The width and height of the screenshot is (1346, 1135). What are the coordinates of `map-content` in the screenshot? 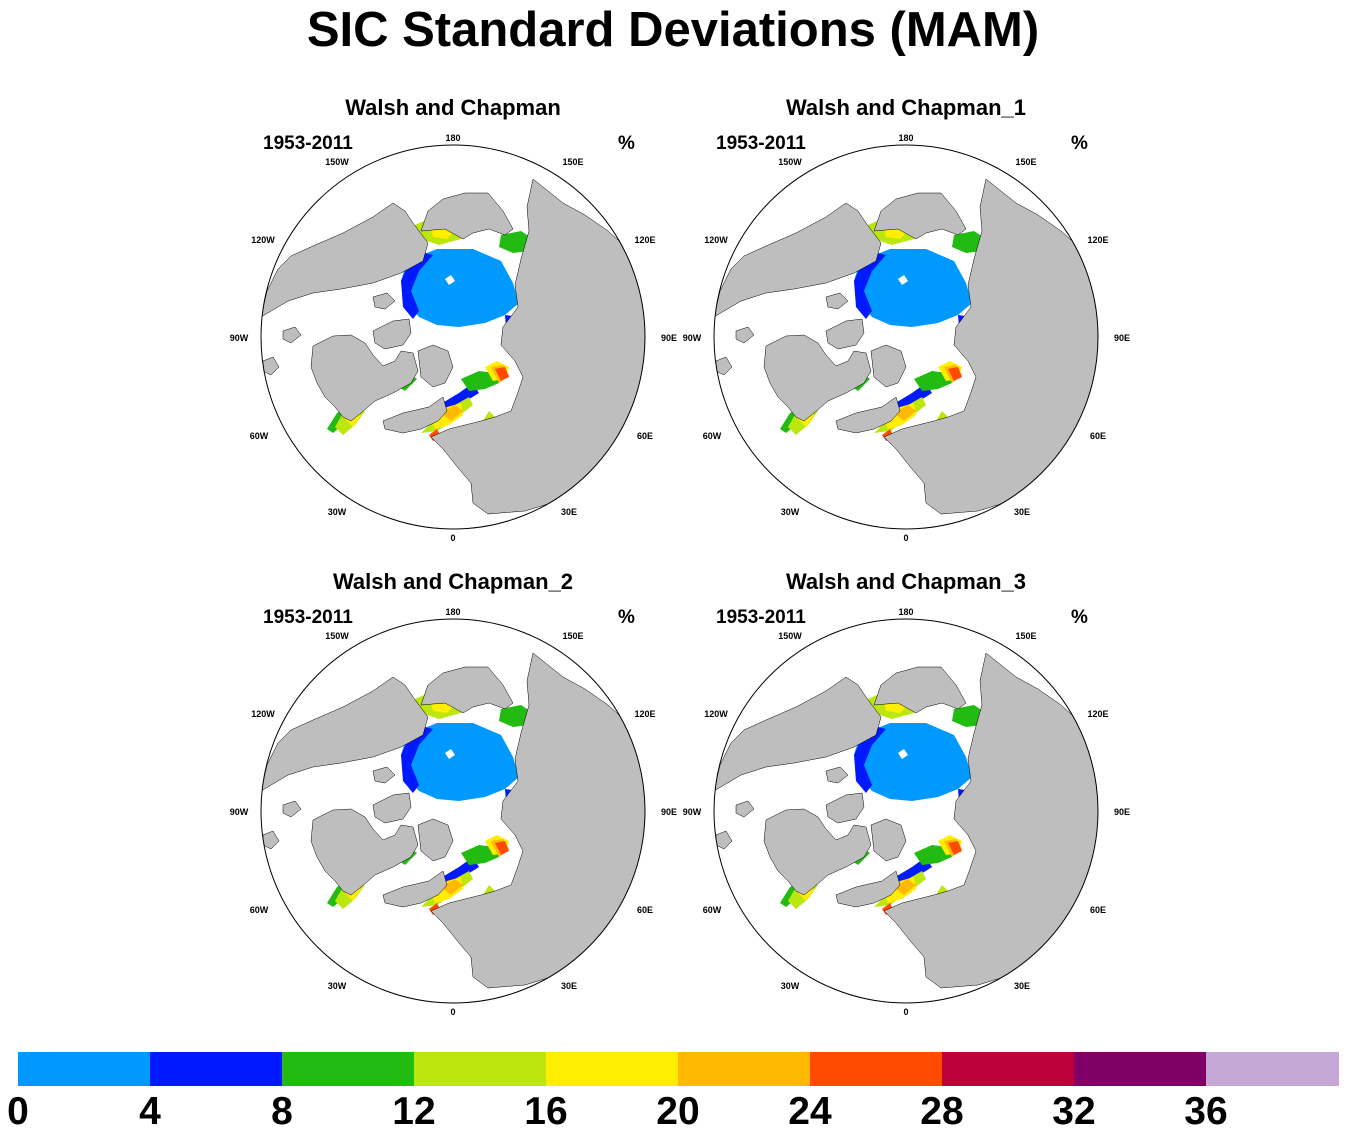 It's located at (453, 337).